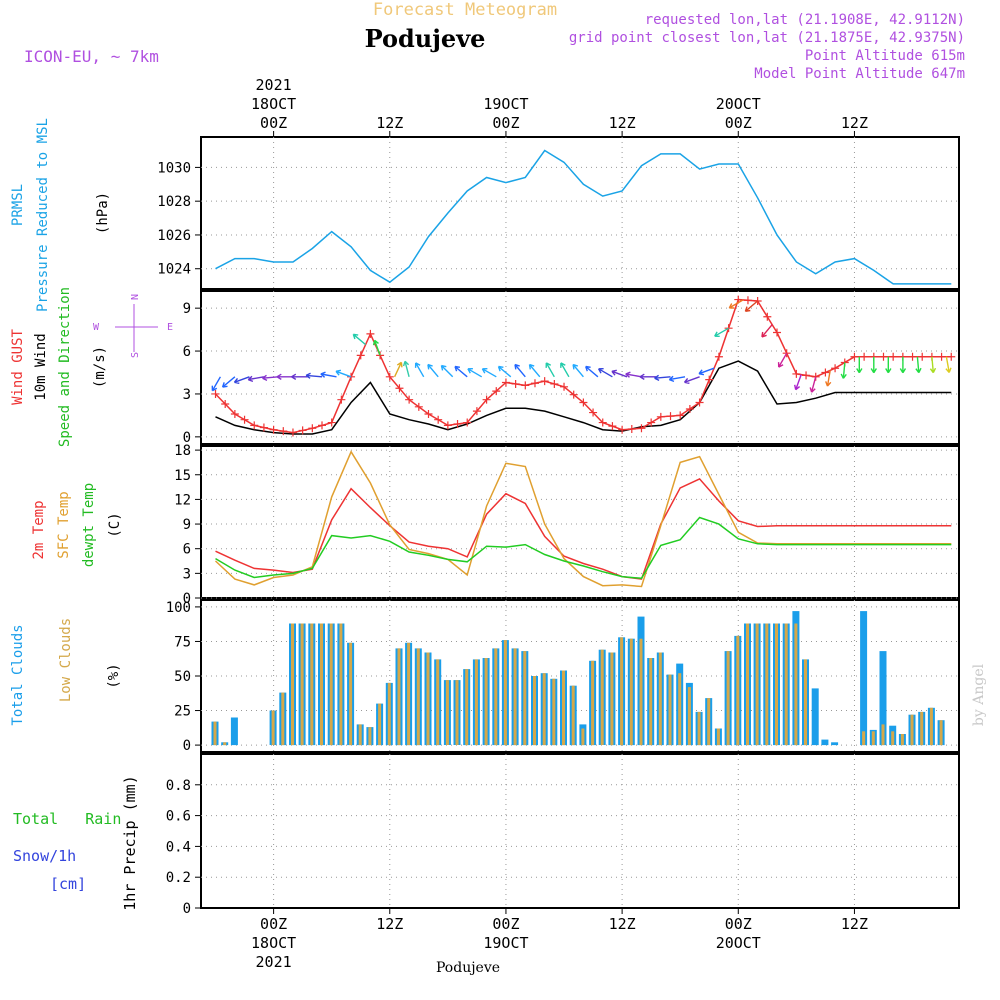  I want to click on footer-location: Podujeve, so click(468, 968).